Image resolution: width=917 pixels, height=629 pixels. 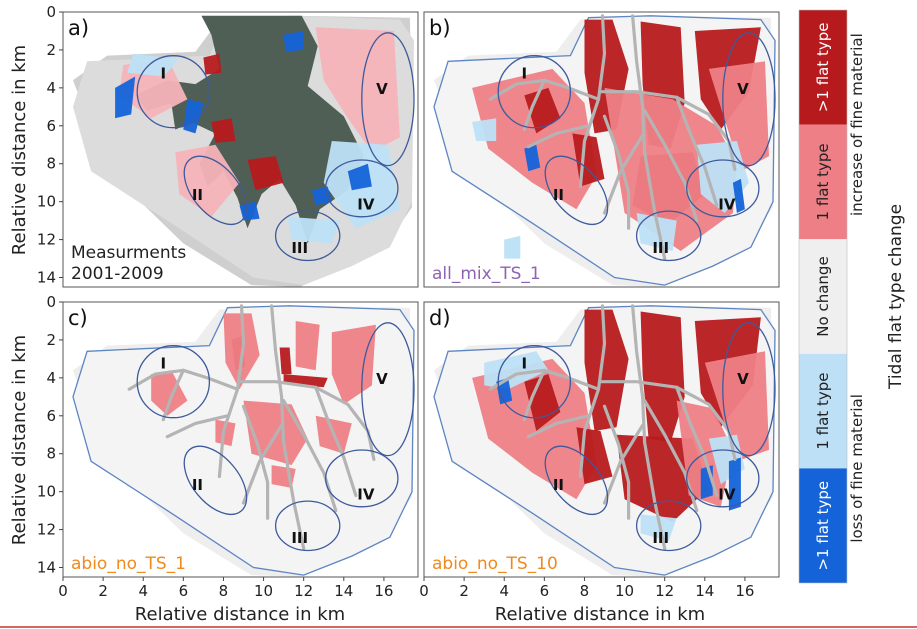 I want to click on panel-c-y-tick-label: 8, so click(x=51, y=454).